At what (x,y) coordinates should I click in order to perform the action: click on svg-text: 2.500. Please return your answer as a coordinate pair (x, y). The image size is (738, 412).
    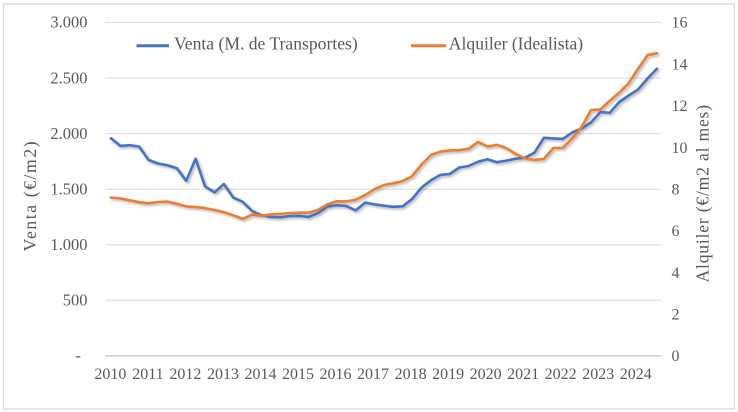
    Looking at the image, I should click on (68, 77).